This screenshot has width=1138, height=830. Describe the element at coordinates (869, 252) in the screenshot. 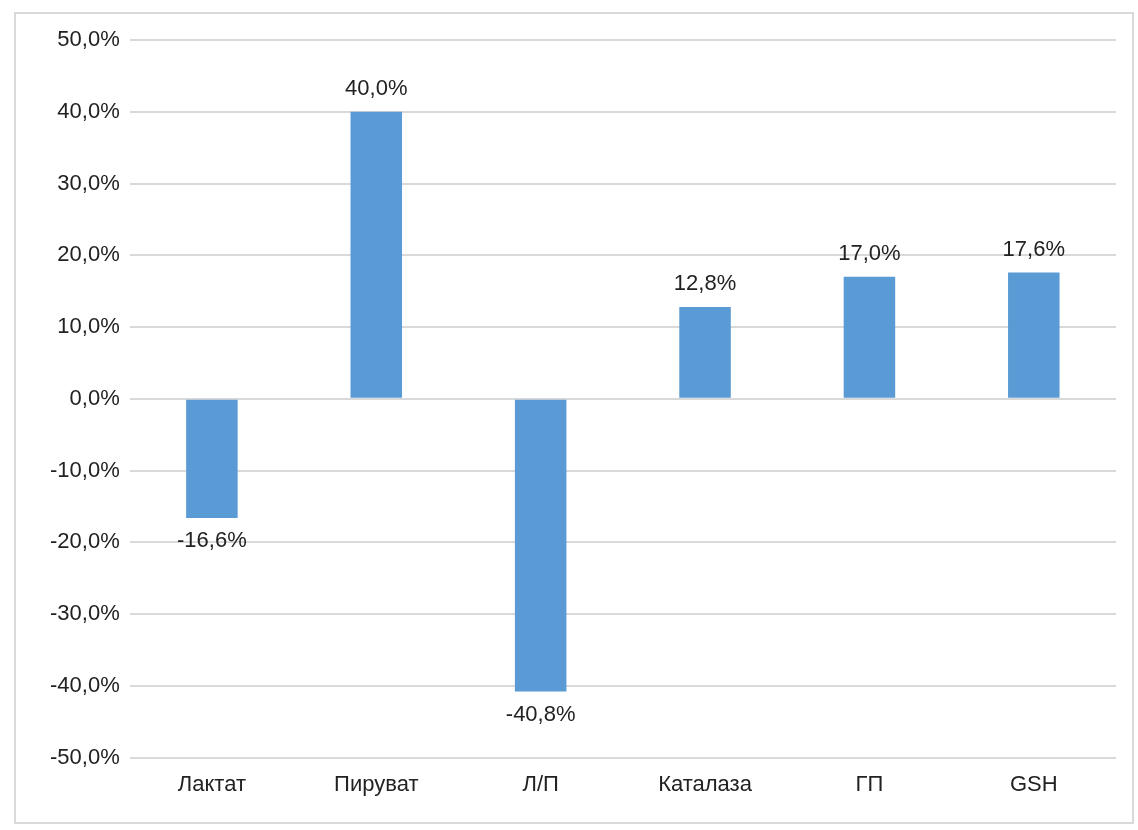

I see `data-label: 17,0%` at that location.